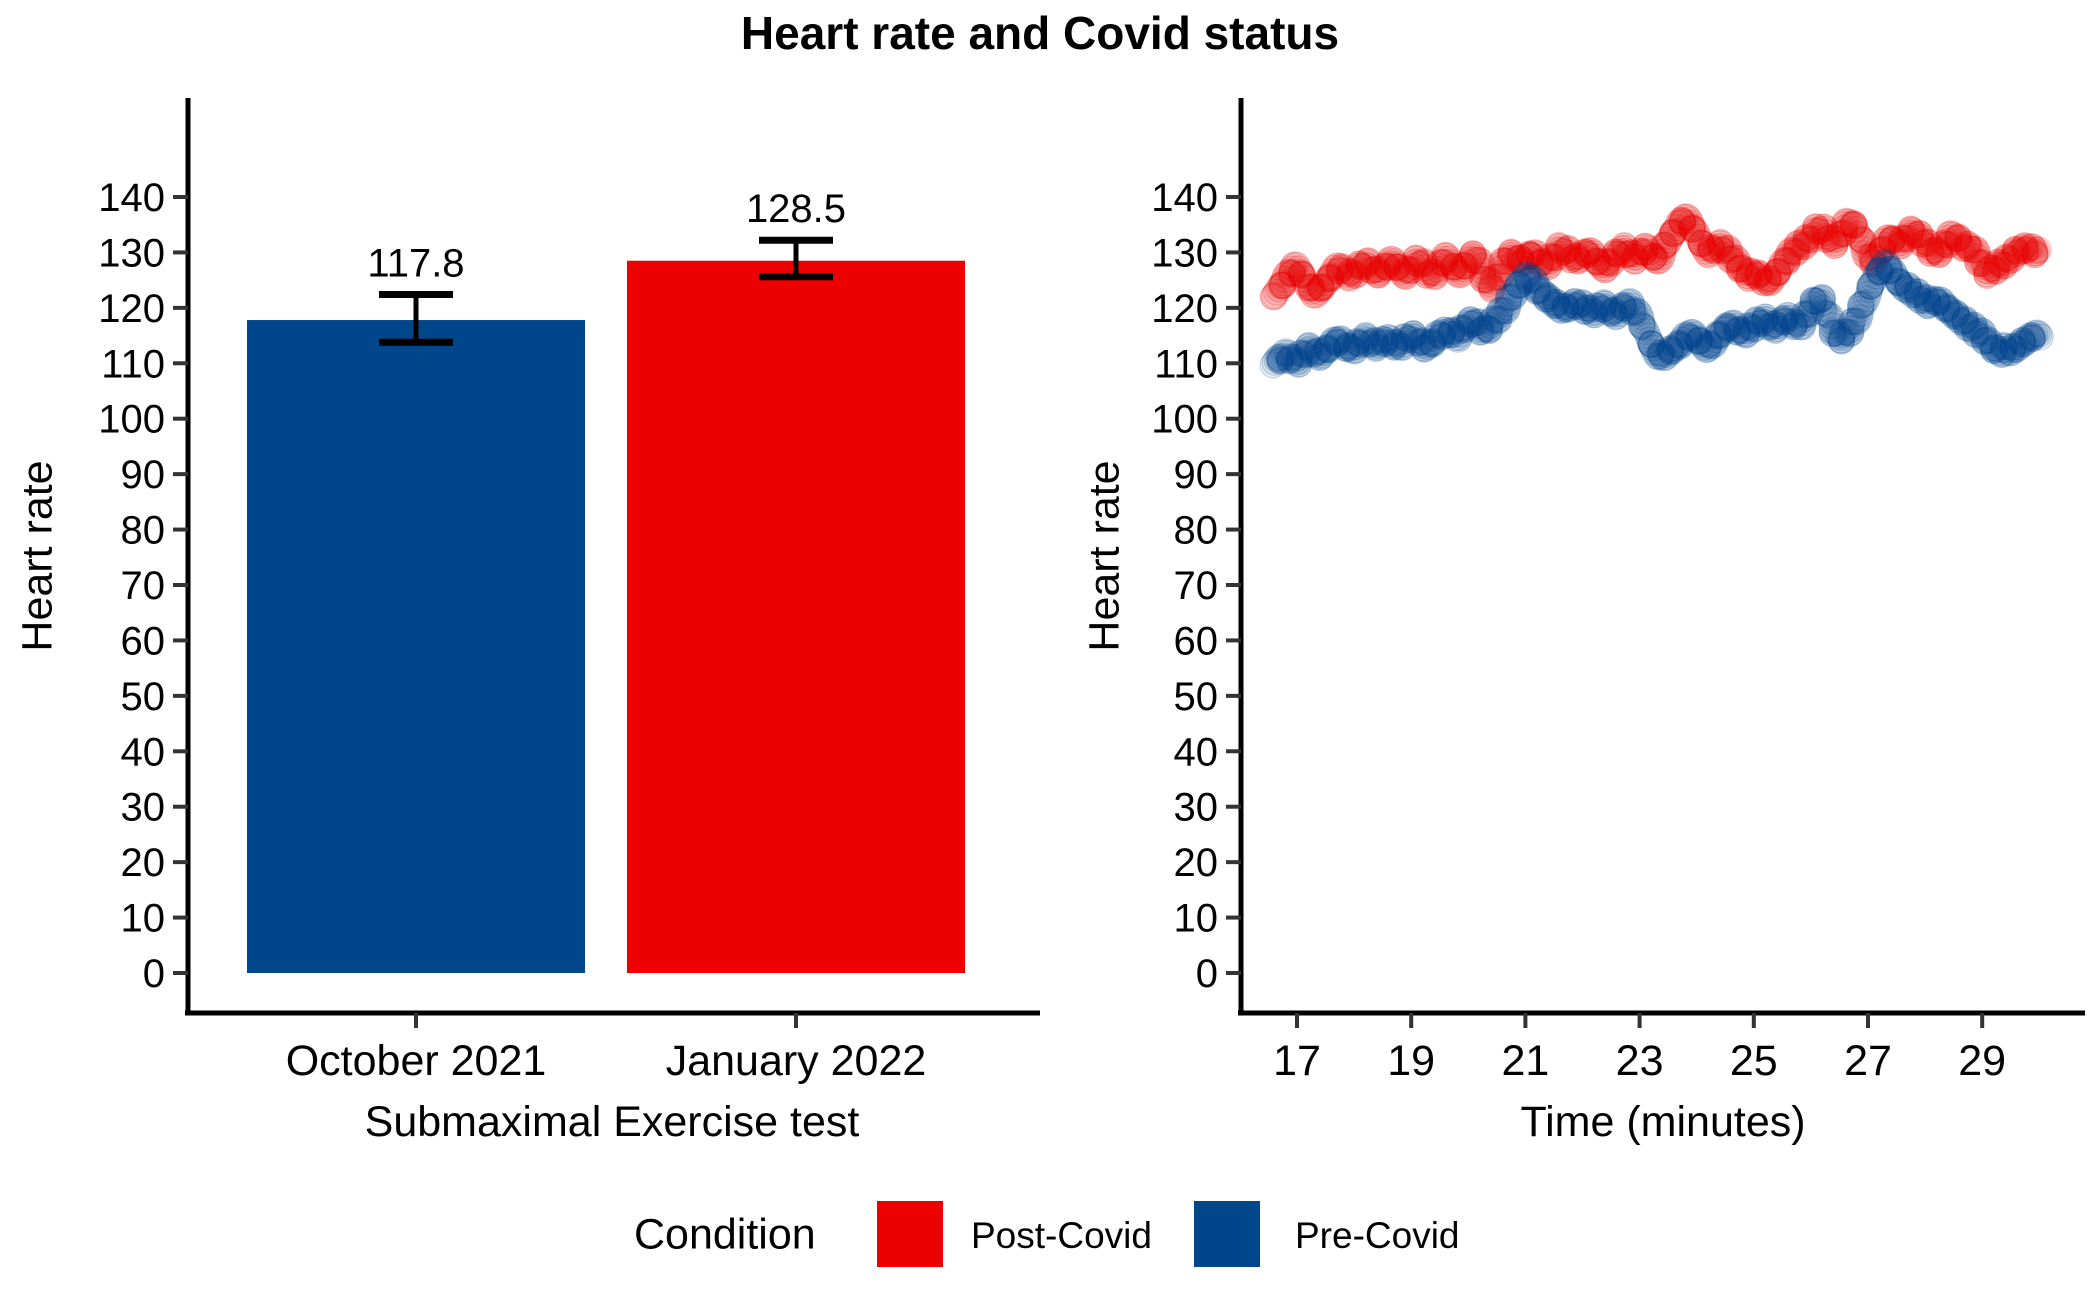 The height and width of the screenshot is (1295, 2100). What do you see at coordinates (1196, 808) in the screenshot?
I see `y-tick-label: 30` at bounding box center [1196, 808].